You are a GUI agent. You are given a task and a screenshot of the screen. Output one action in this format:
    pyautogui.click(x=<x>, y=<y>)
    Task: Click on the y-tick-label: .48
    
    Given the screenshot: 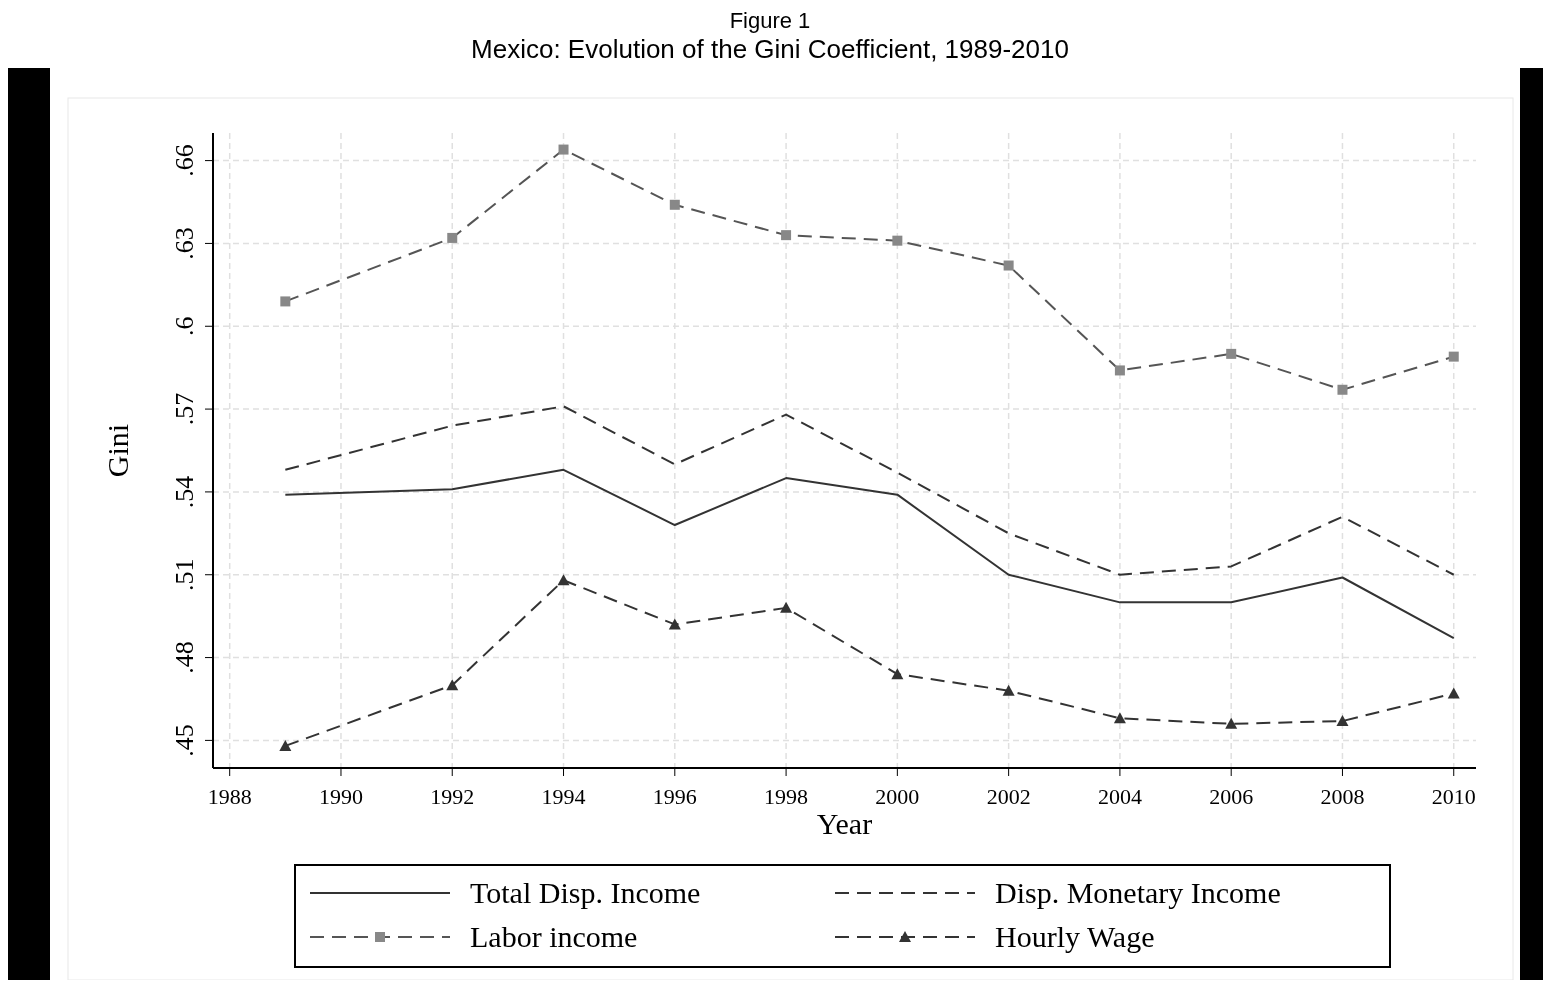 What is the action you would take?
    pyautogui.click(x=184, y=657)
    